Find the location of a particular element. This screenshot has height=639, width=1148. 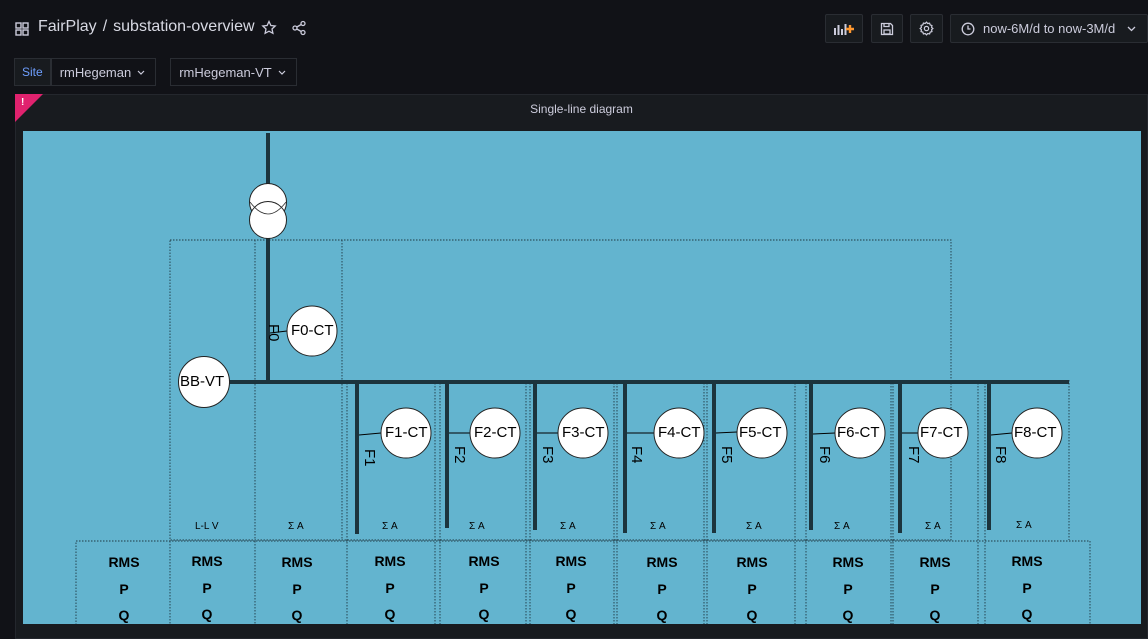

metrics-column-f5: RMS P Q is located at coordinates (752, 588).